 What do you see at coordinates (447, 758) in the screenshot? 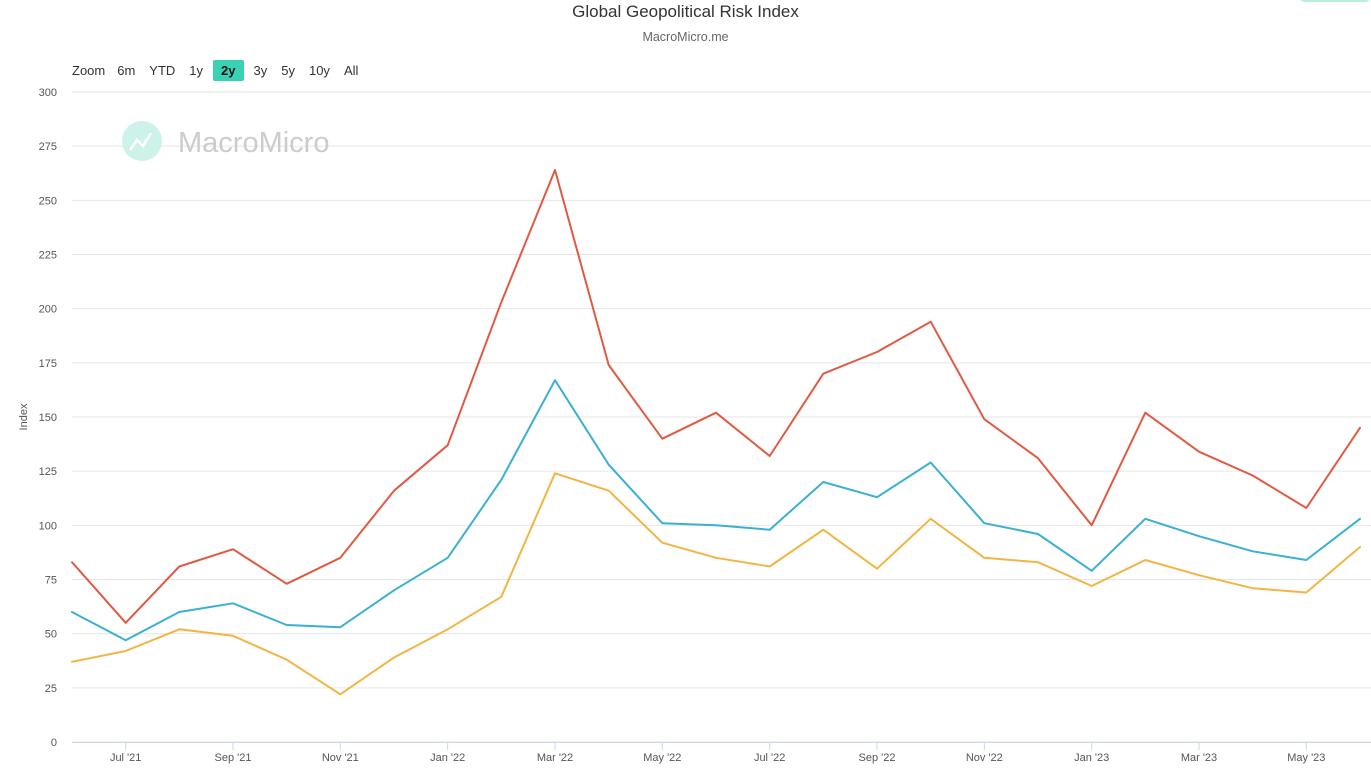
I see `x-tick-label: Jan '22` at bounding box center [447, 758].